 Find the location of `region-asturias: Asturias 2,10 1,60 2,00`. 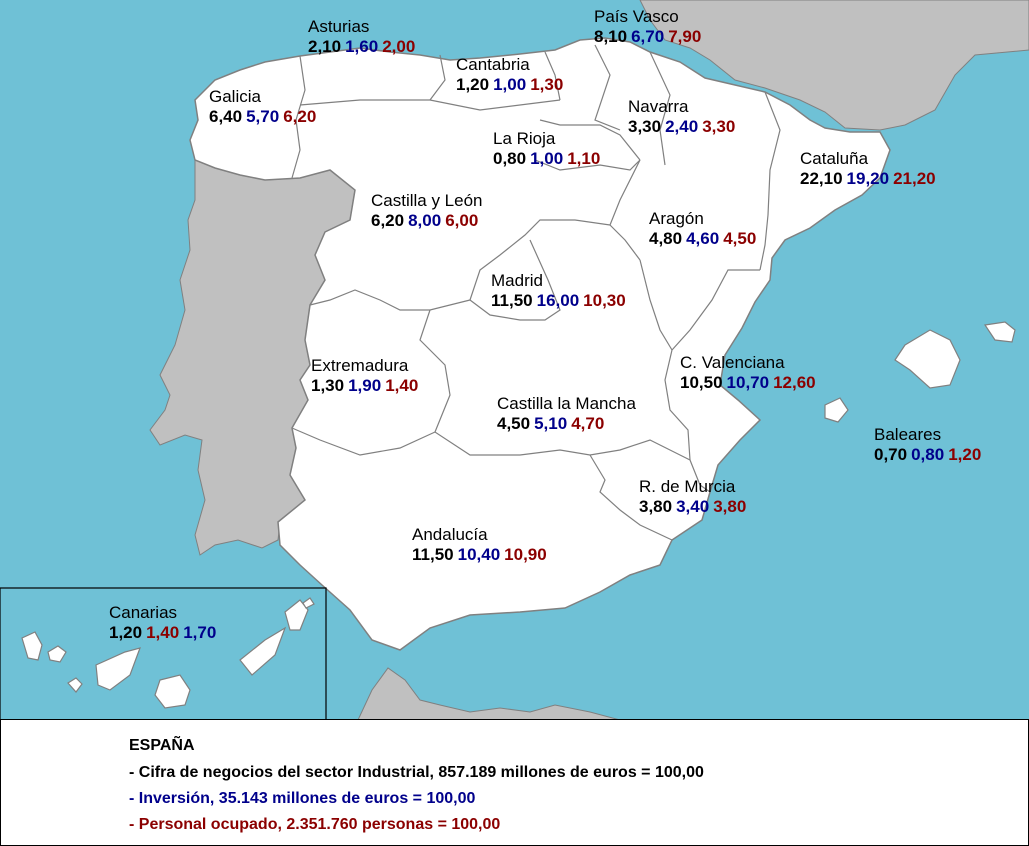

region-asturias: Asturias 2,10 1,60 2,00 is located at coordinates (361, 36).